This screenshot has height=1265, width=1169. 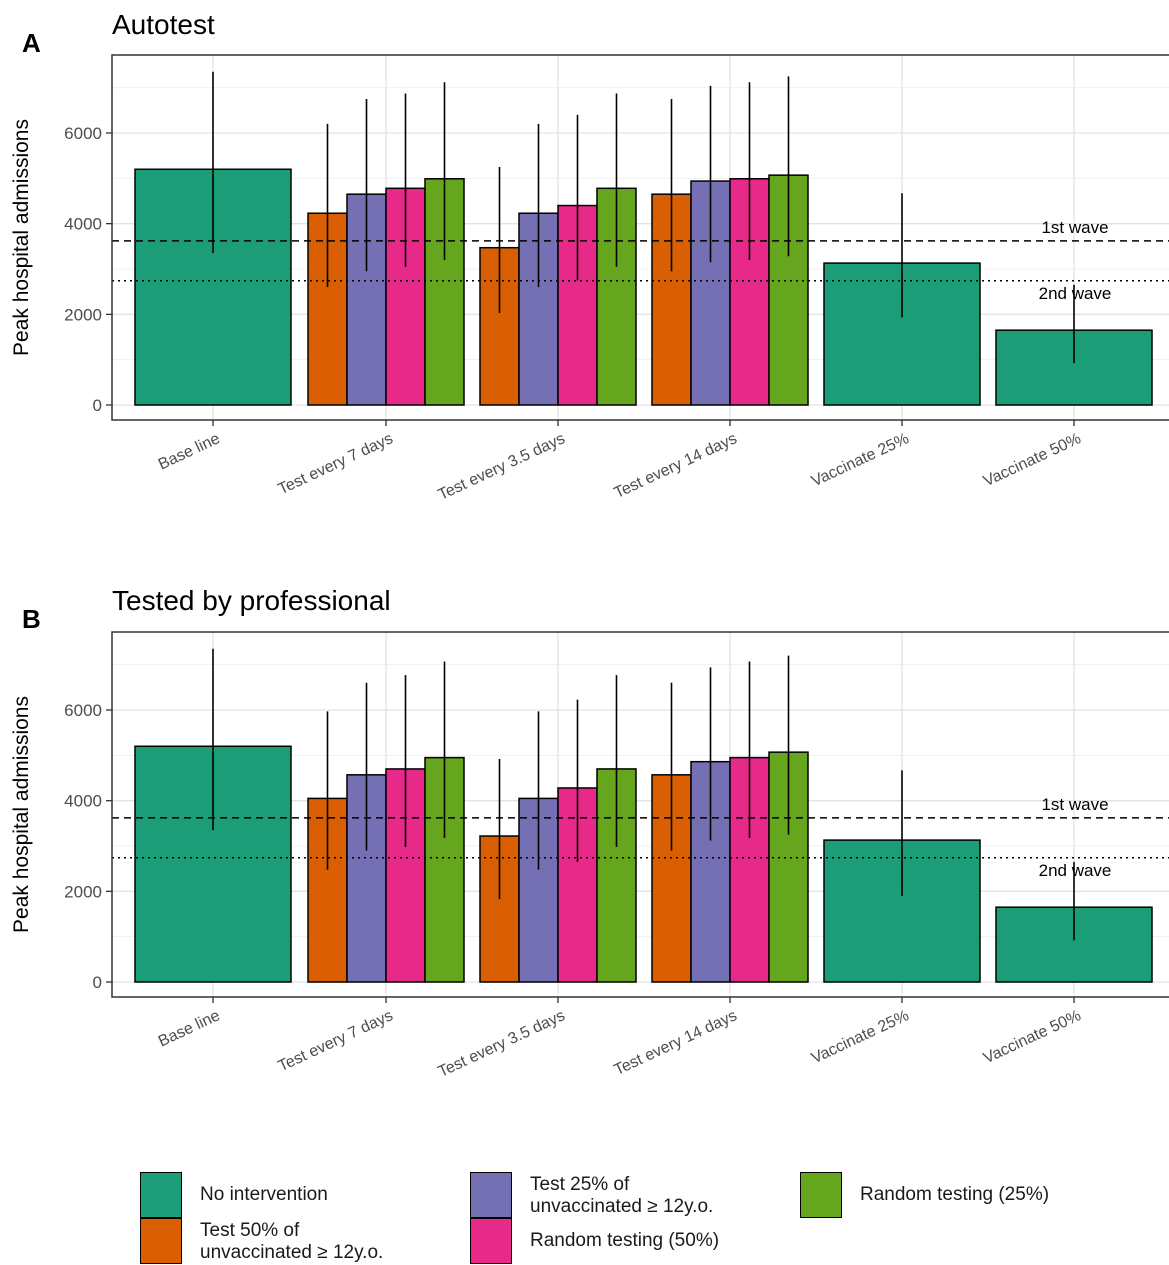 What do you see at coordinates (31, 43) in the screenshot?
I see `panel-label: A` at bounding box center [31, 43].